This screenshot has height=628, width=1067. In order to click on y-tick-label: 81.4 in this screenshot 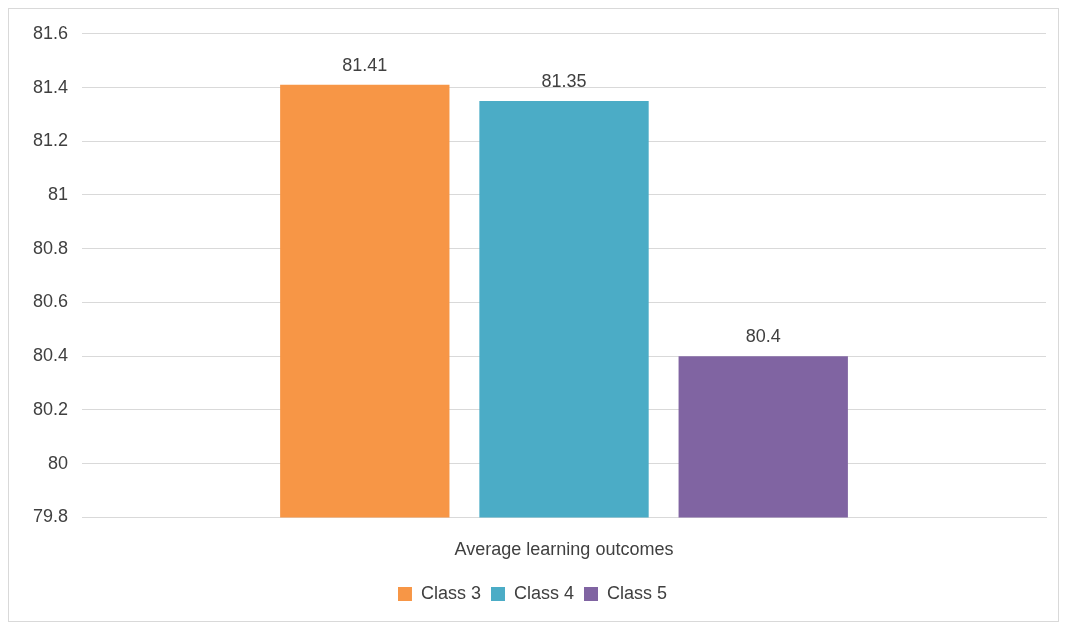, I will do `click(50, 86)`.